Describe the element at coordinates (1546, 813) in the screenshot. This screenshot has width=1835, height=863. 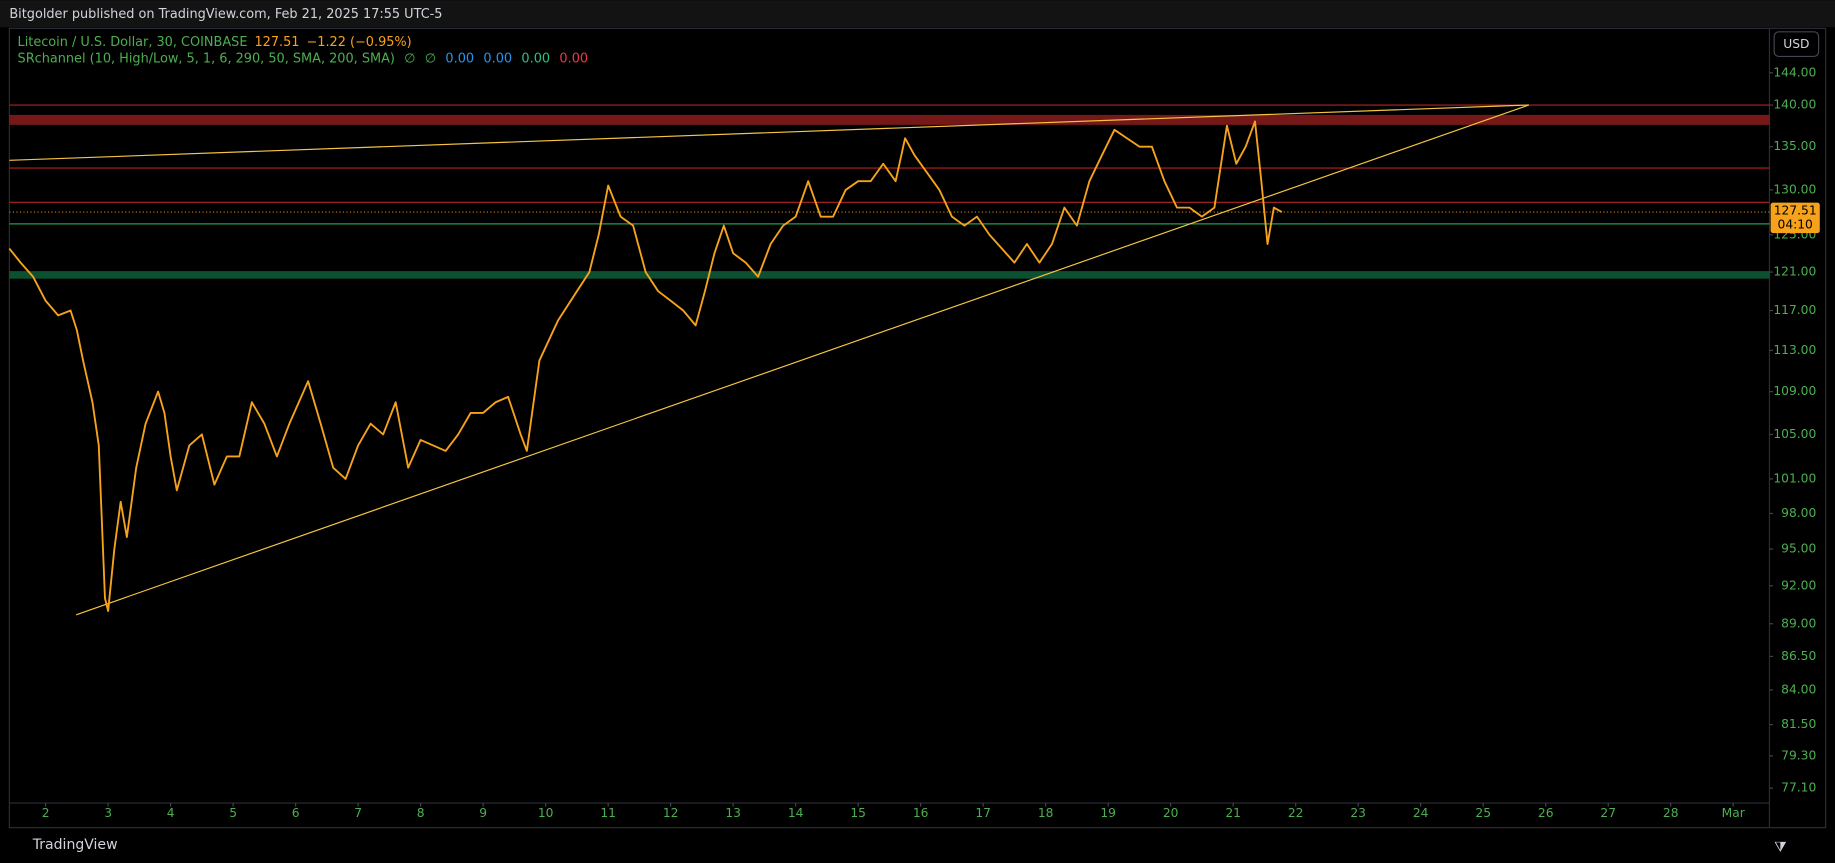
I see `x-tick-label: 26` at that location.